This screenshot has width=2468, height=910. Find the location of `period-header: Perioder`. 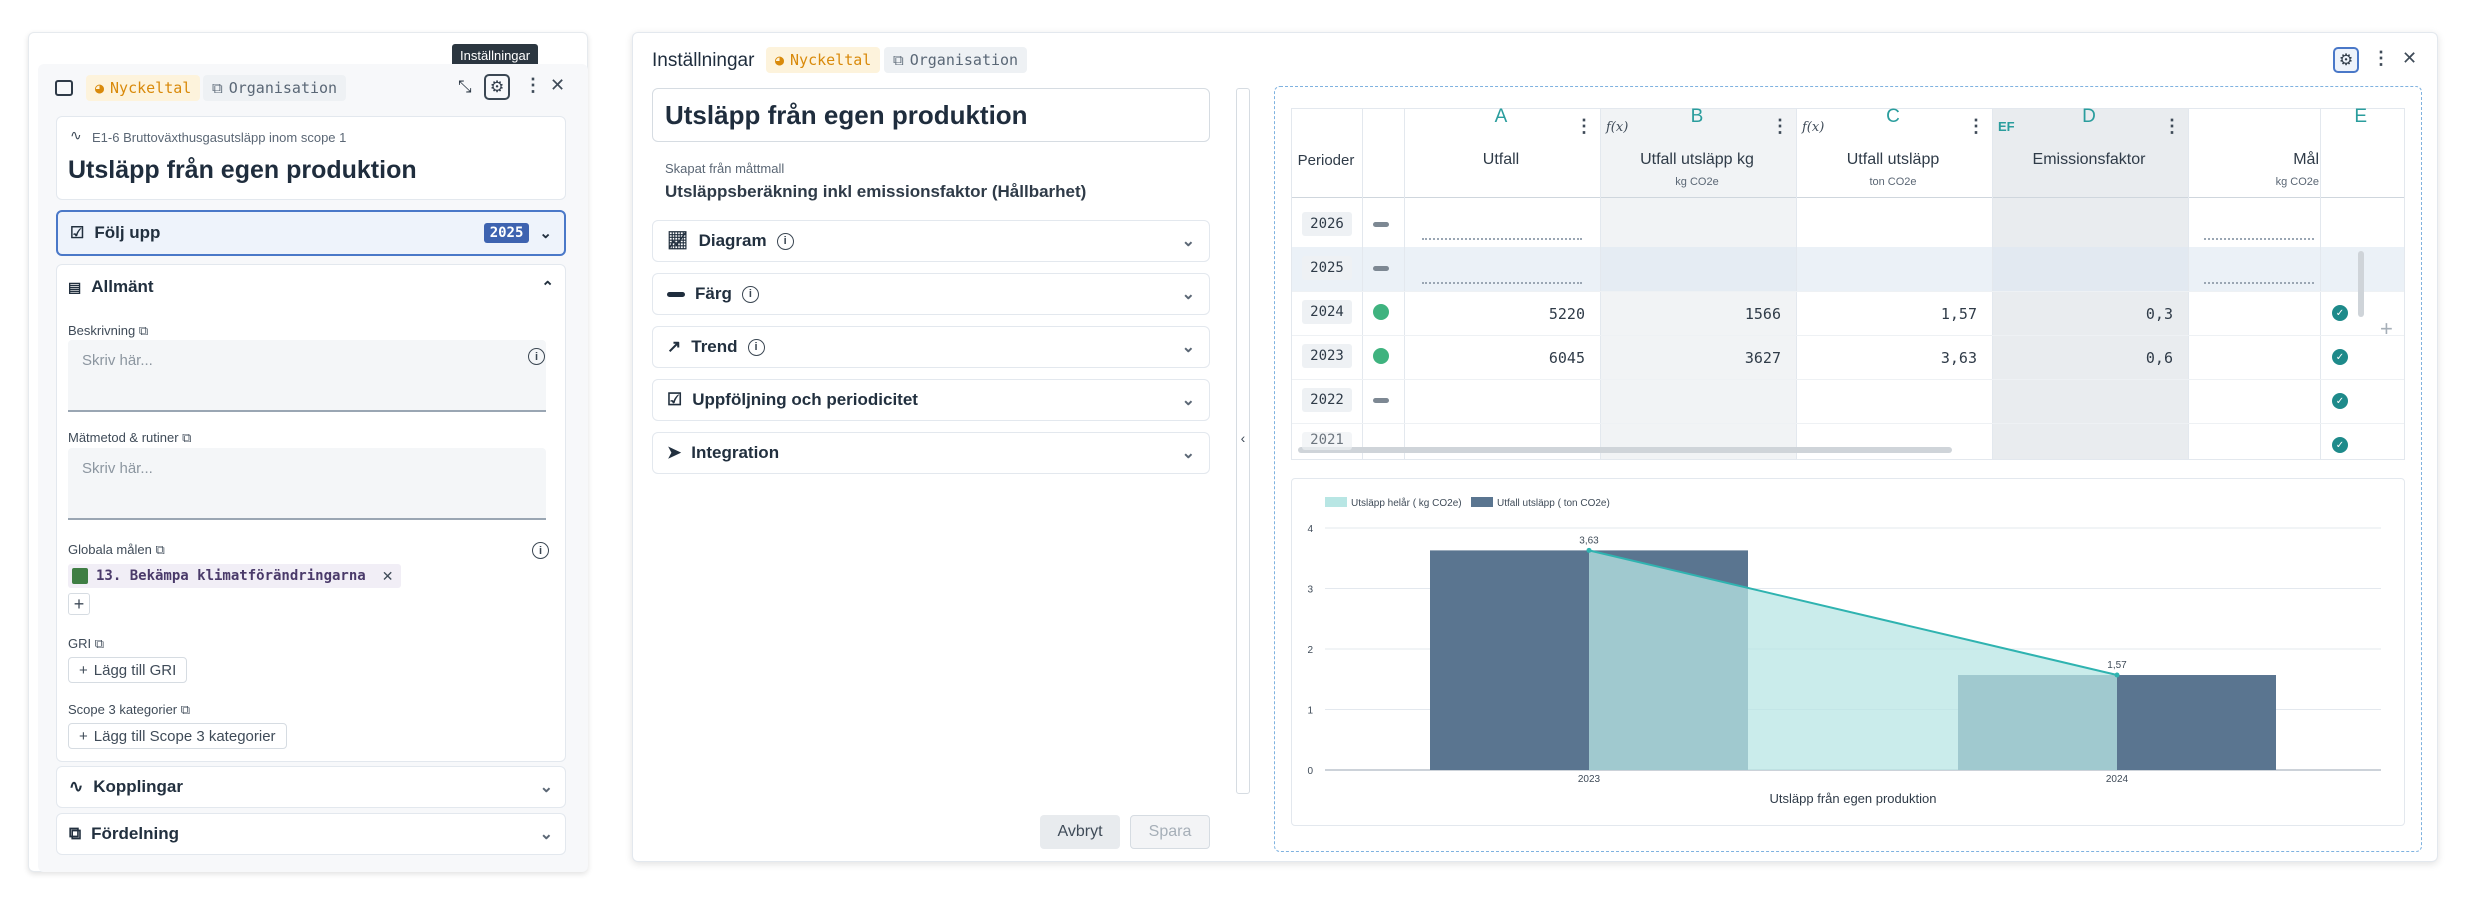

period-header: Perioder is located at coordinates (1326, 160).